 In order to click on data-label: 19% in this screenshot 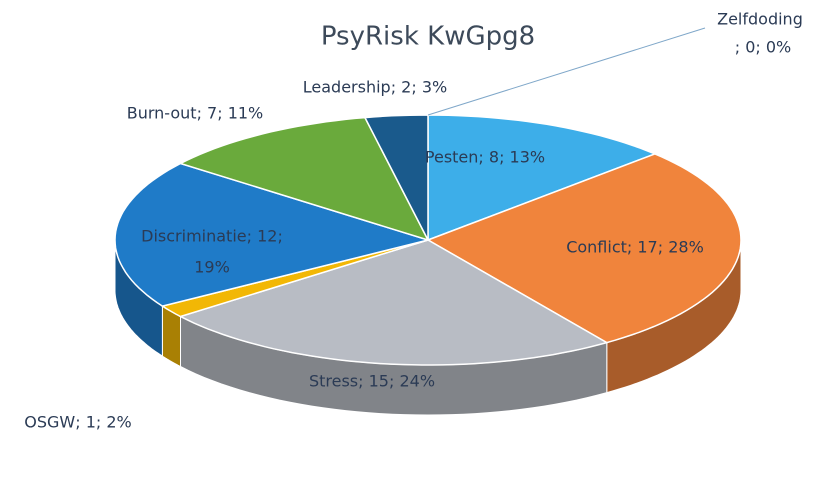, I will do `click(212, 267)`.